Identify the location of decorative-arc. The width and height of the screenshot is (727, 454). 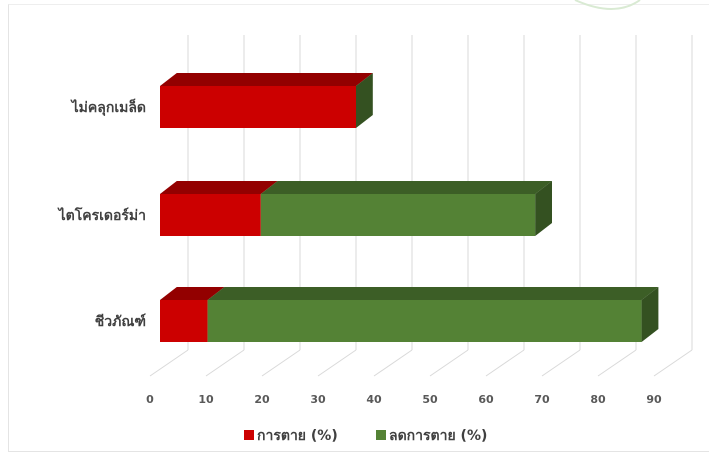
(607, 5).